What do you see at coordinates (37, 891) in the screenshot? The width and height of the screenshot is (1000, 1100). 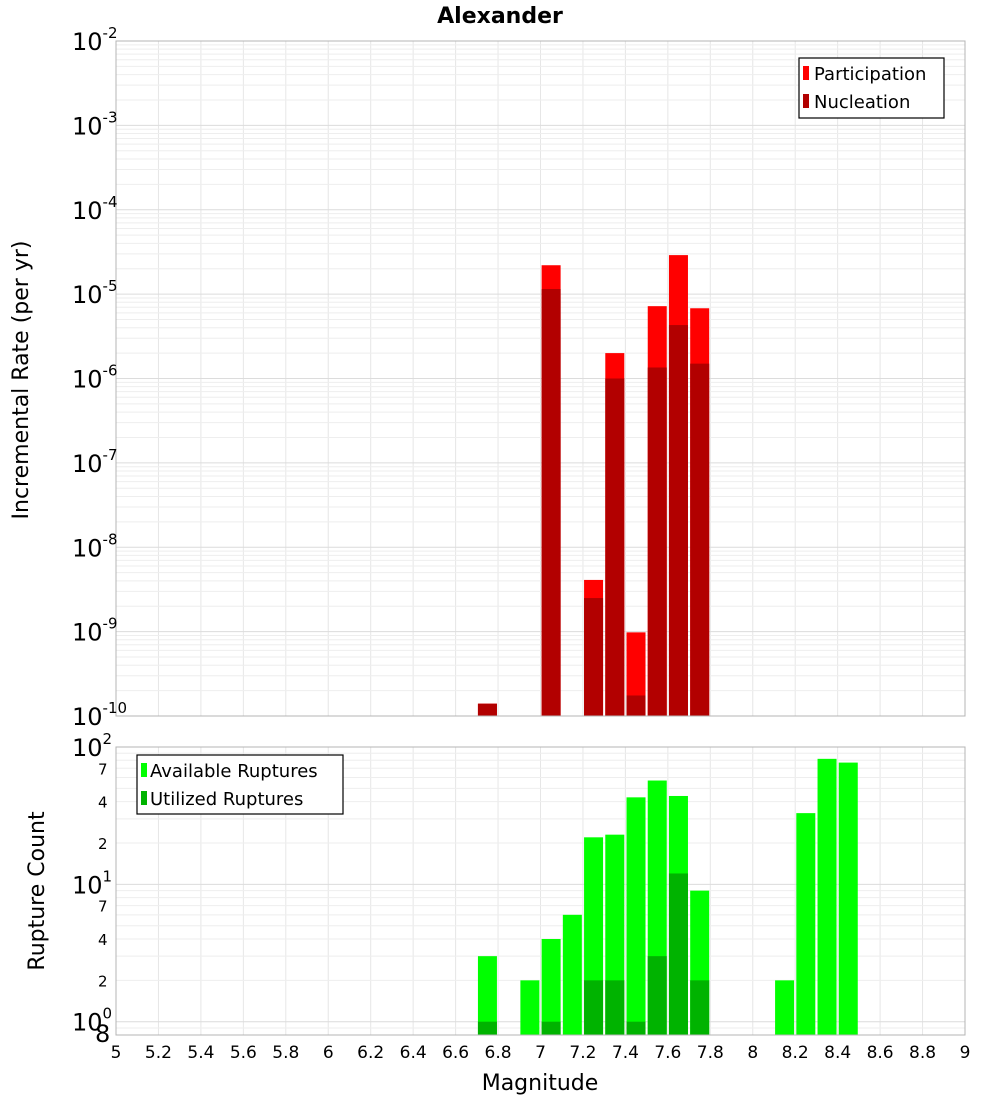 I see `bottom-y-axis-label: Rupture Count` at bounding box center [37, 891].